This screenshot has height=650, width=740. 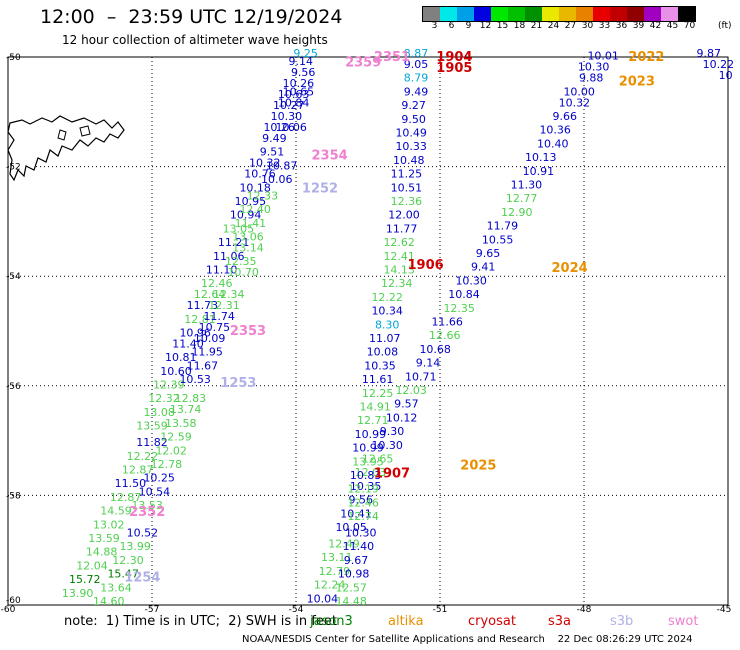 What do you see at coordinates (445, 335) in the screenshot?
I see `wave-height-value: 12.66` at bounding box center [445, 335].